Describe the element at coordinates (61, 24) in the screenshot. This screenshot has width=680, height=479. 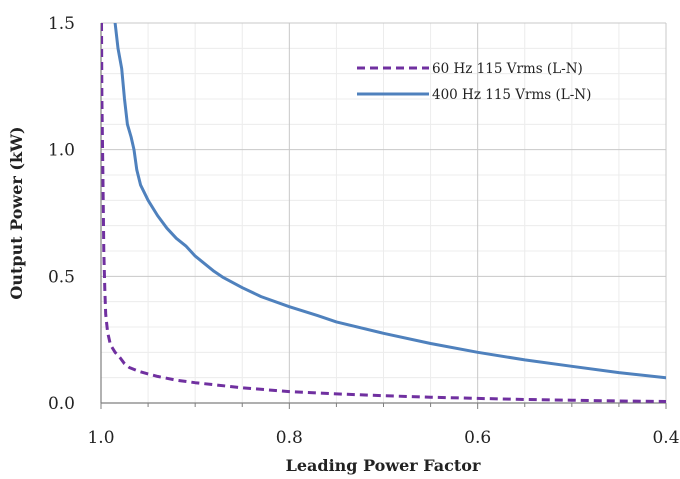
I see `y-tick-label: 1.5` at that location.